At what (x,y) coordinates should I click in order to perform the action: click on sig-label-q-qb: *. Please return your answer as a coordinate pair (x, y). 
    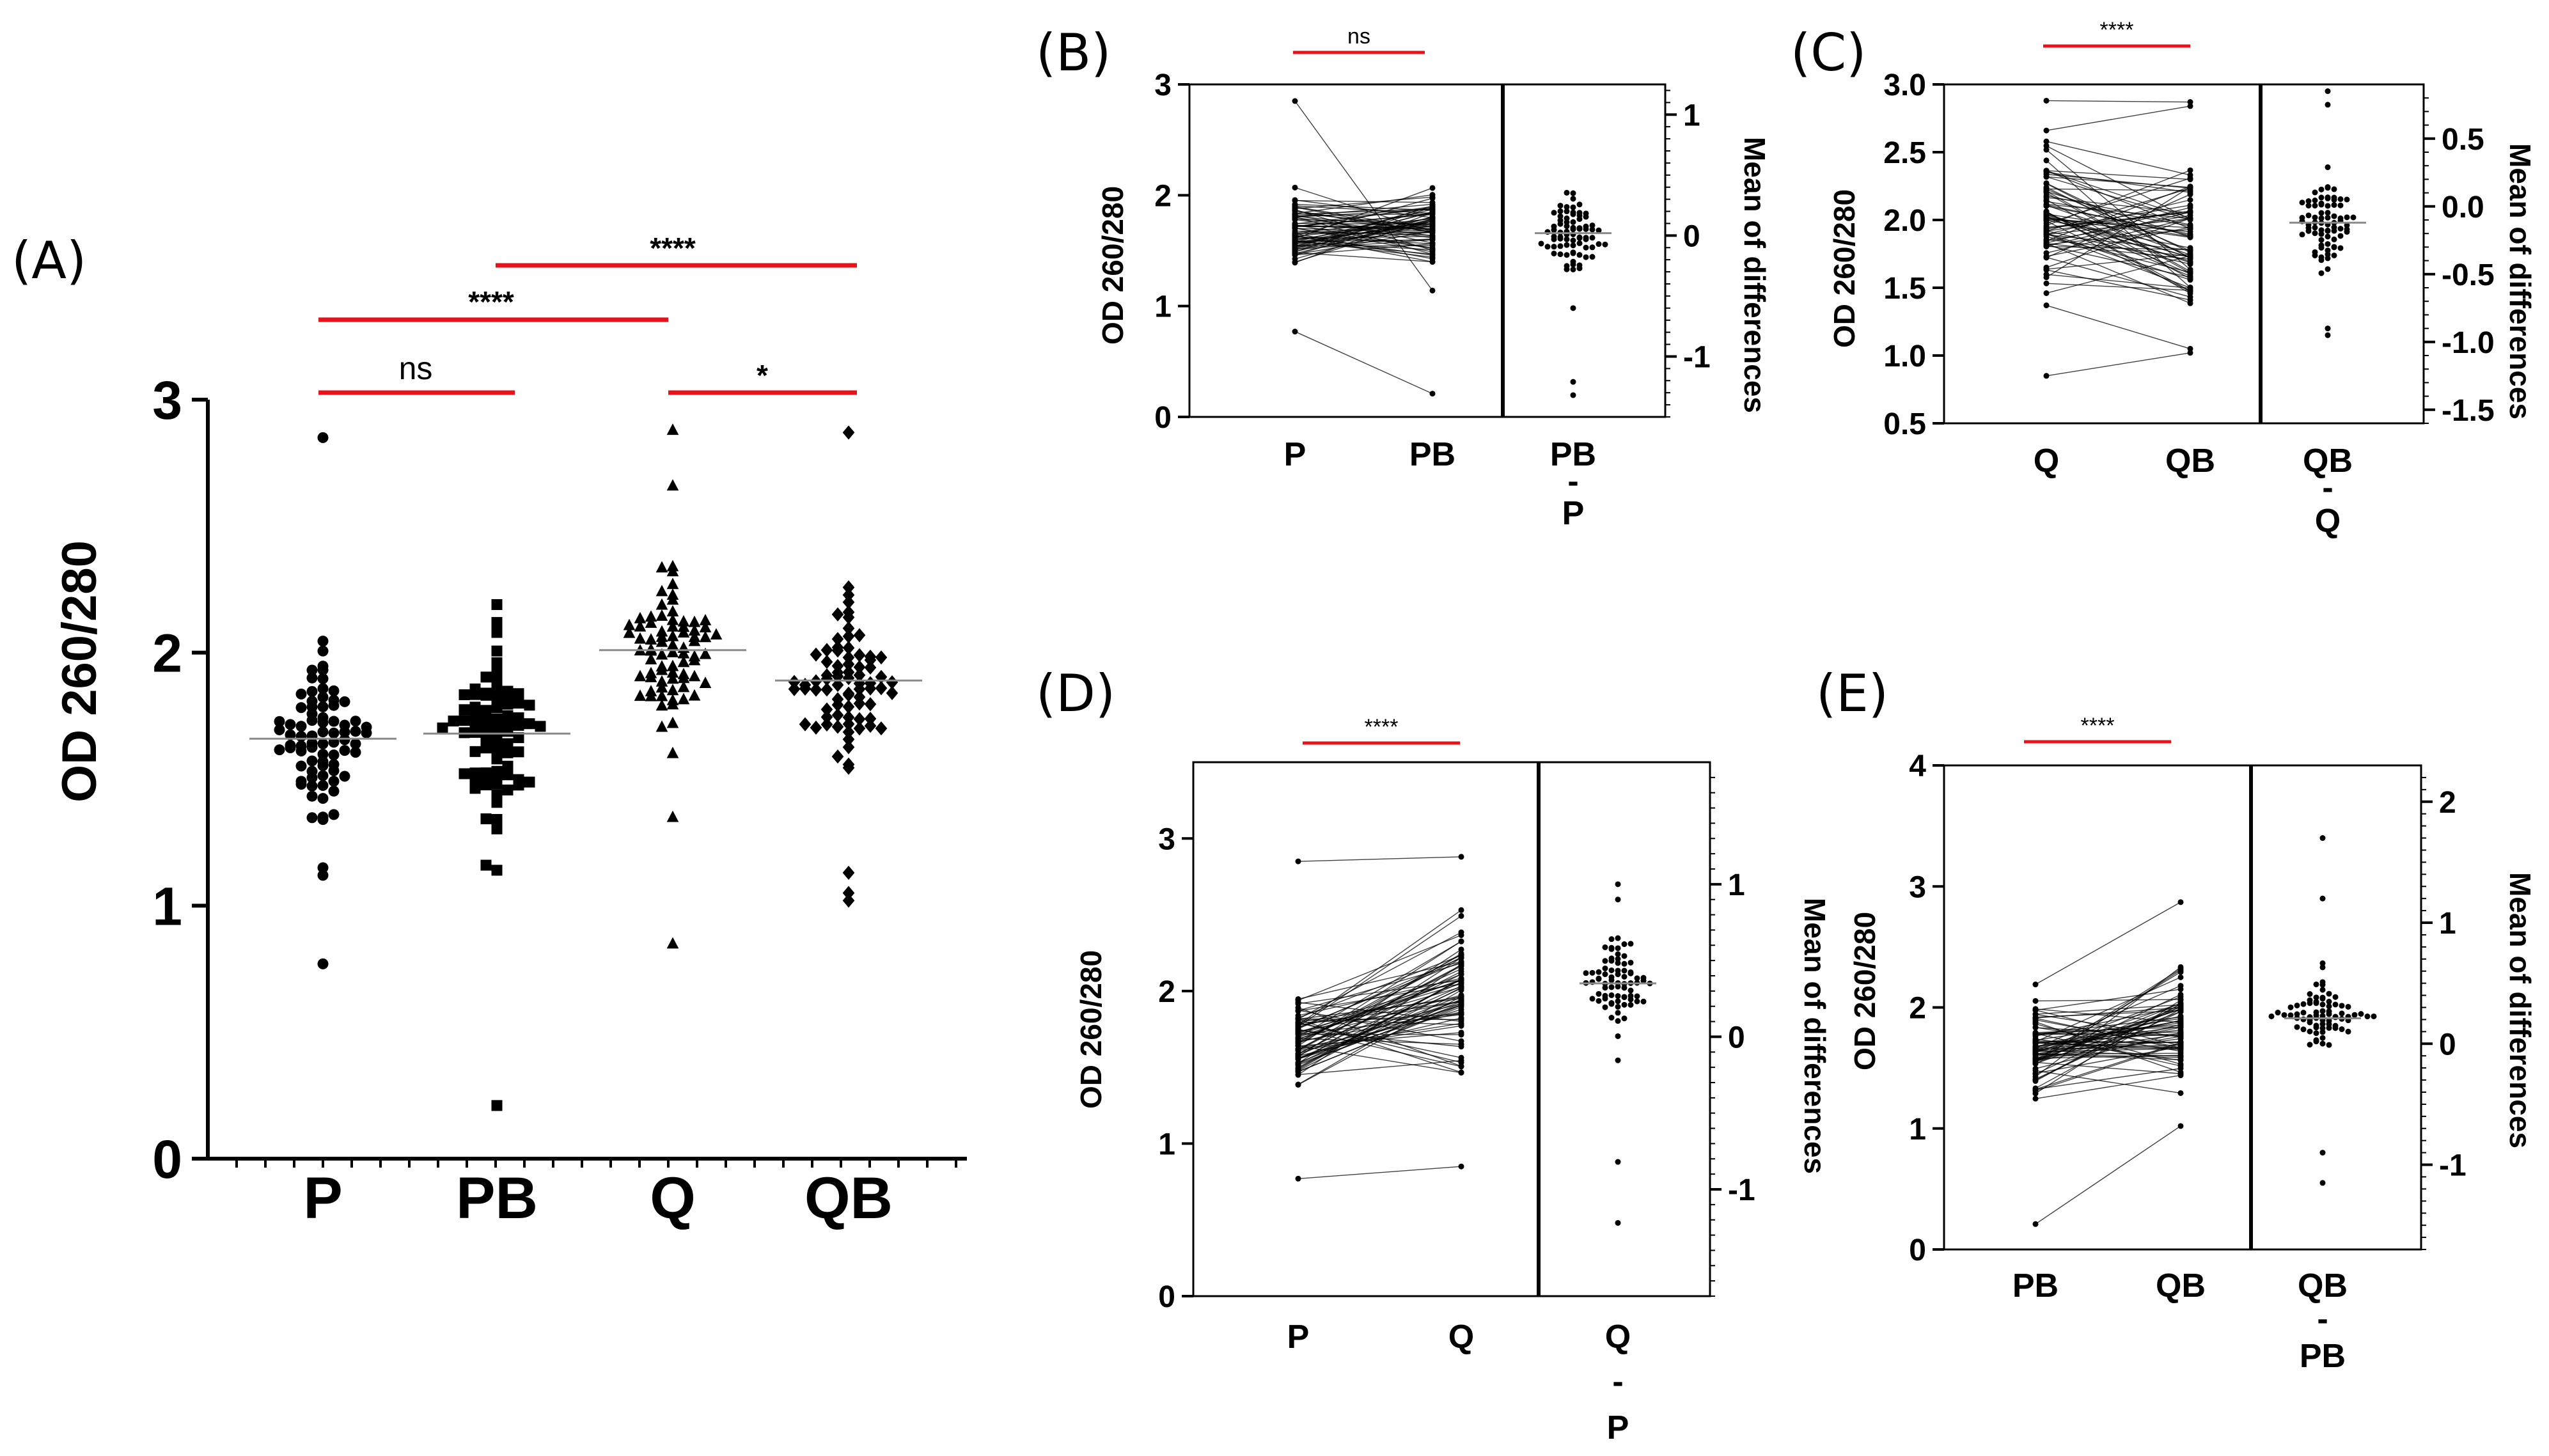
    Looking at the image, I should click on (762, 375).